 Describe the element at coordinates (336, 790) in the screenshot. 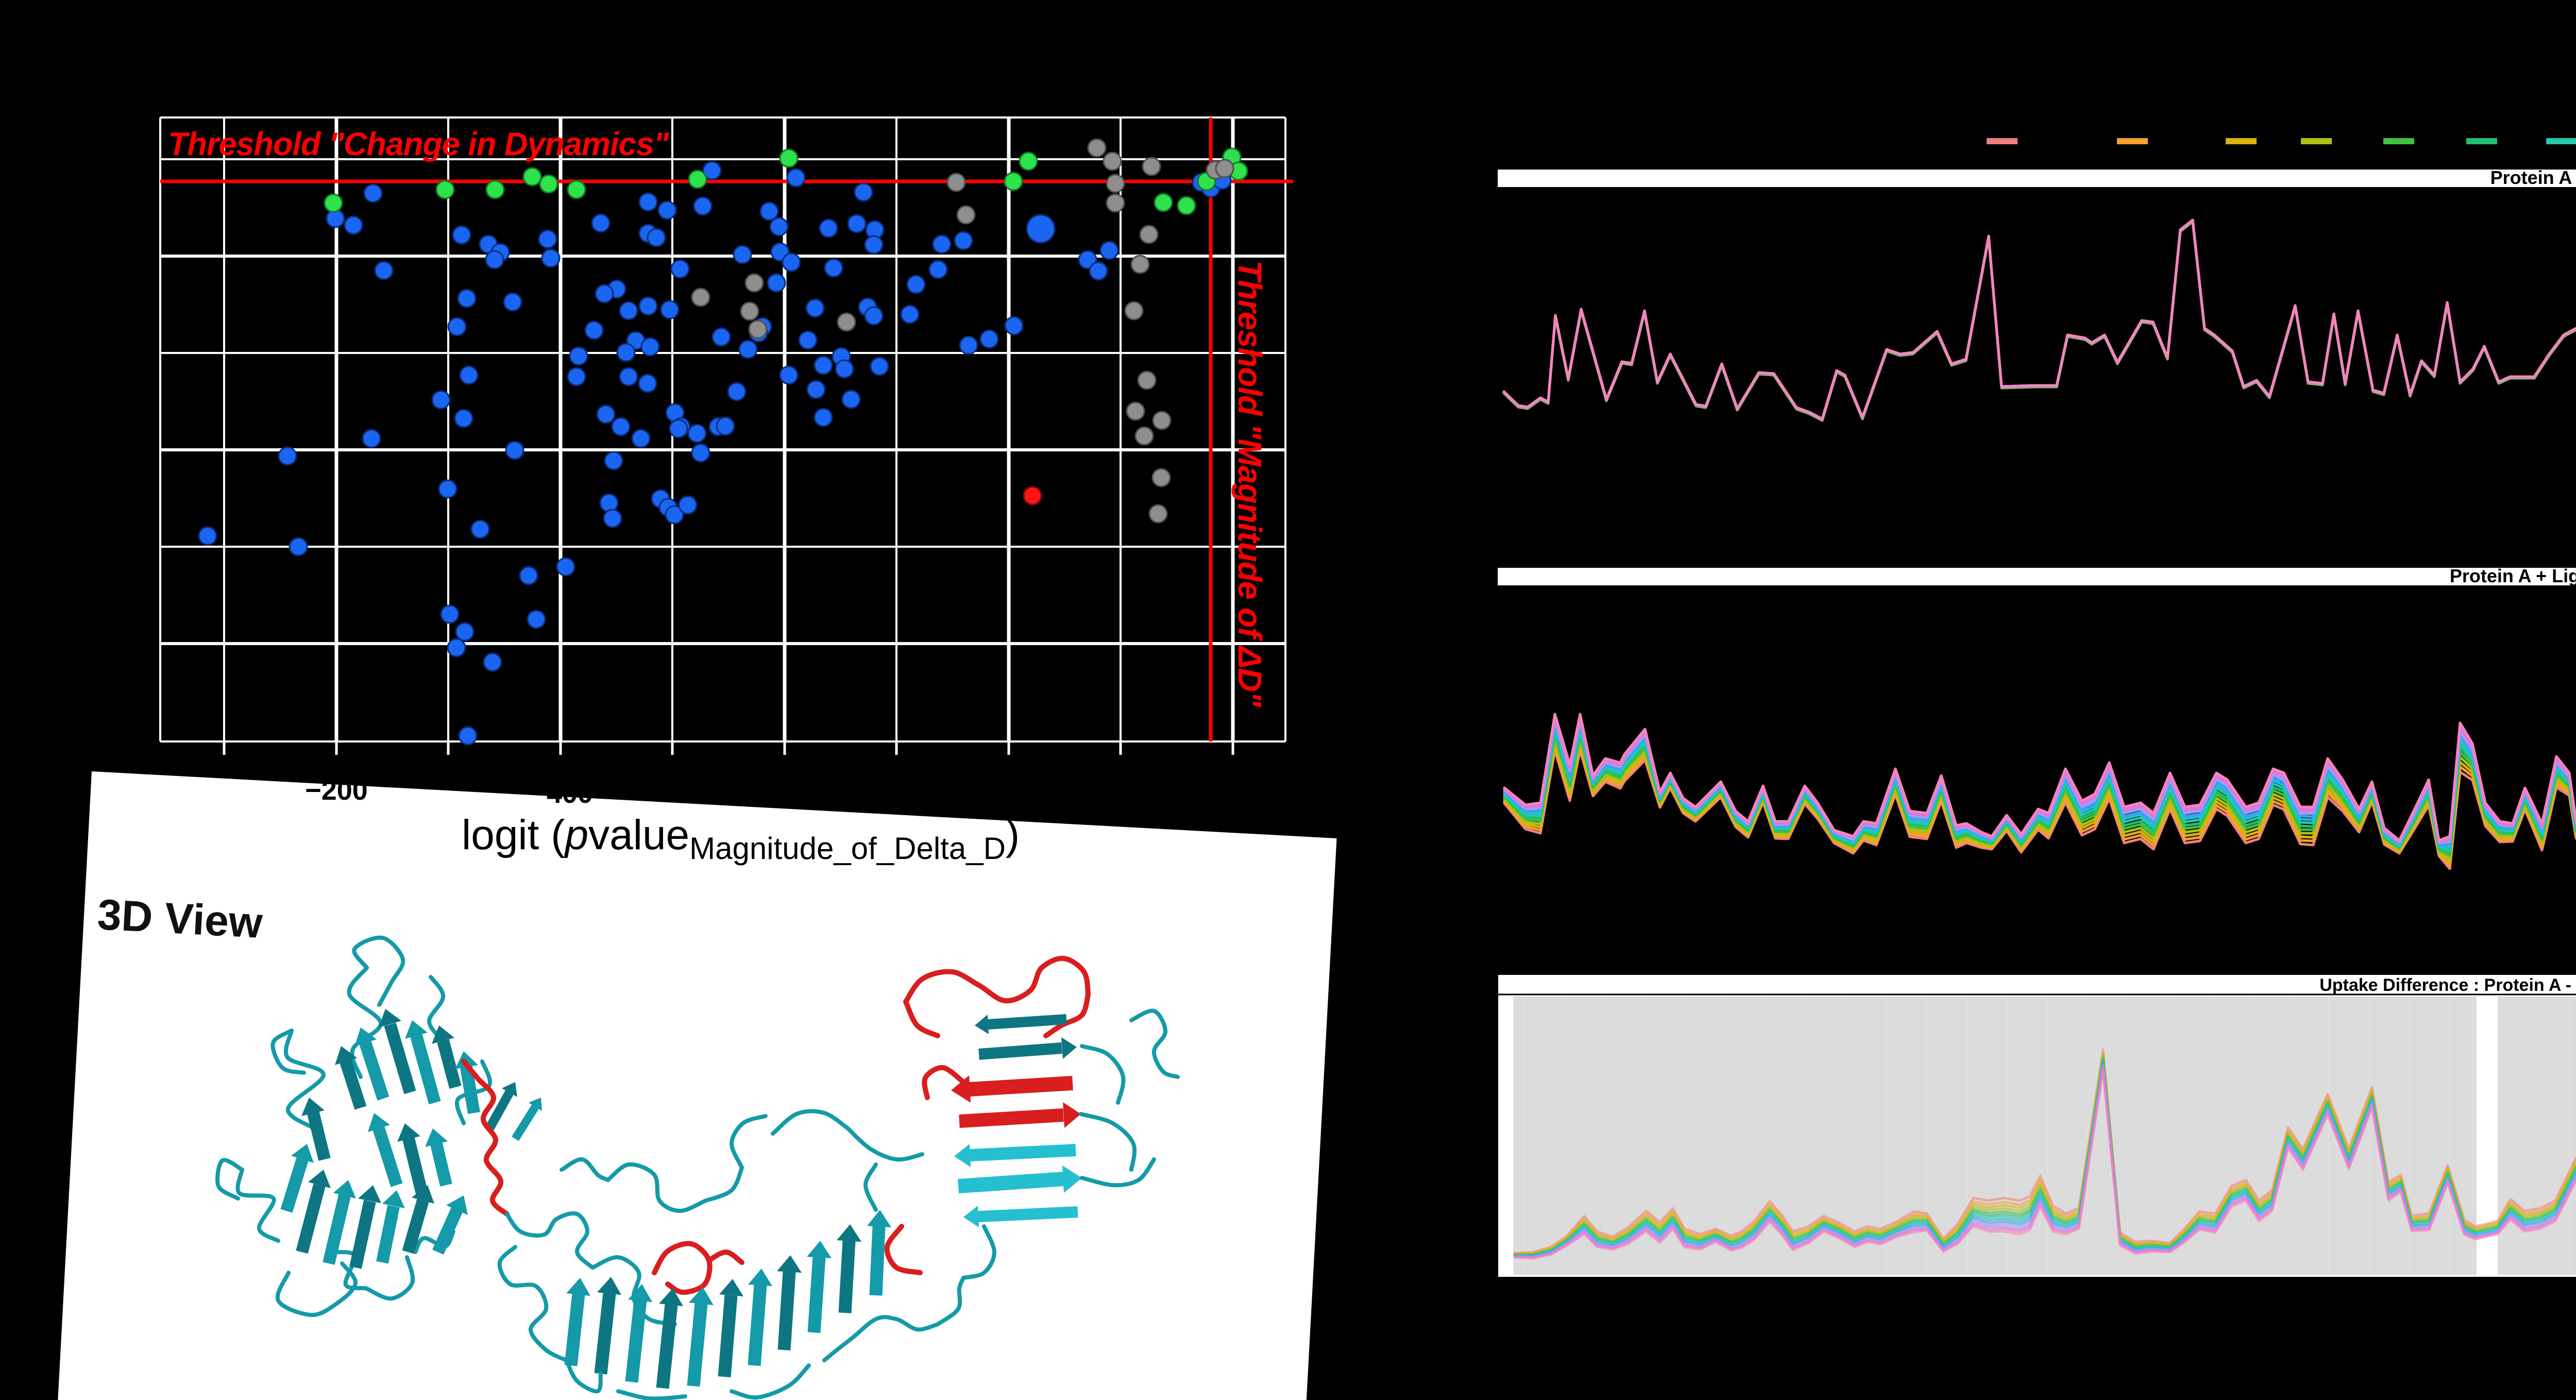

I see `svg-text: −200` at that location.